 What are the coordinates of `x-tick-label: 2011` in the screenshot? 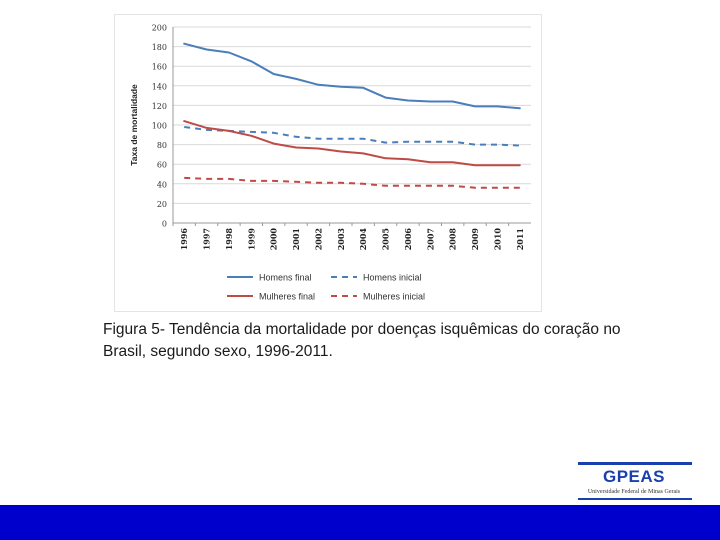 It's located at (520, 239).